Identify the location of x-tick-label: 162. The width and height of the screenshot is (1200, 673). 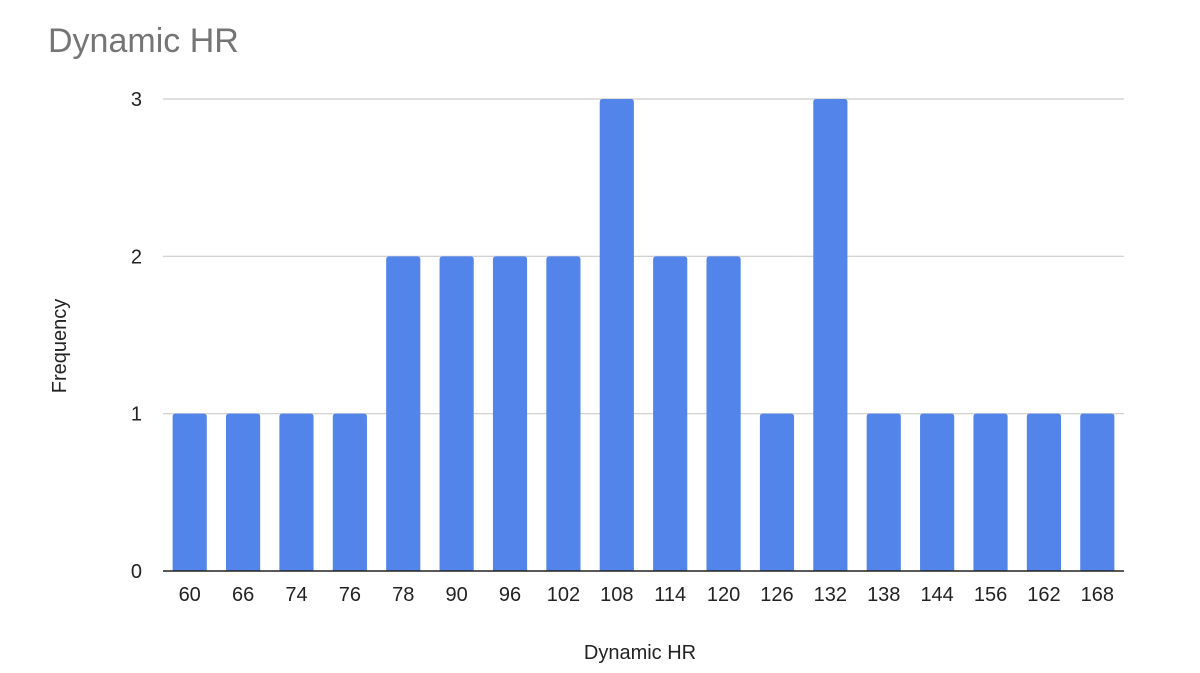
(1043, 595).